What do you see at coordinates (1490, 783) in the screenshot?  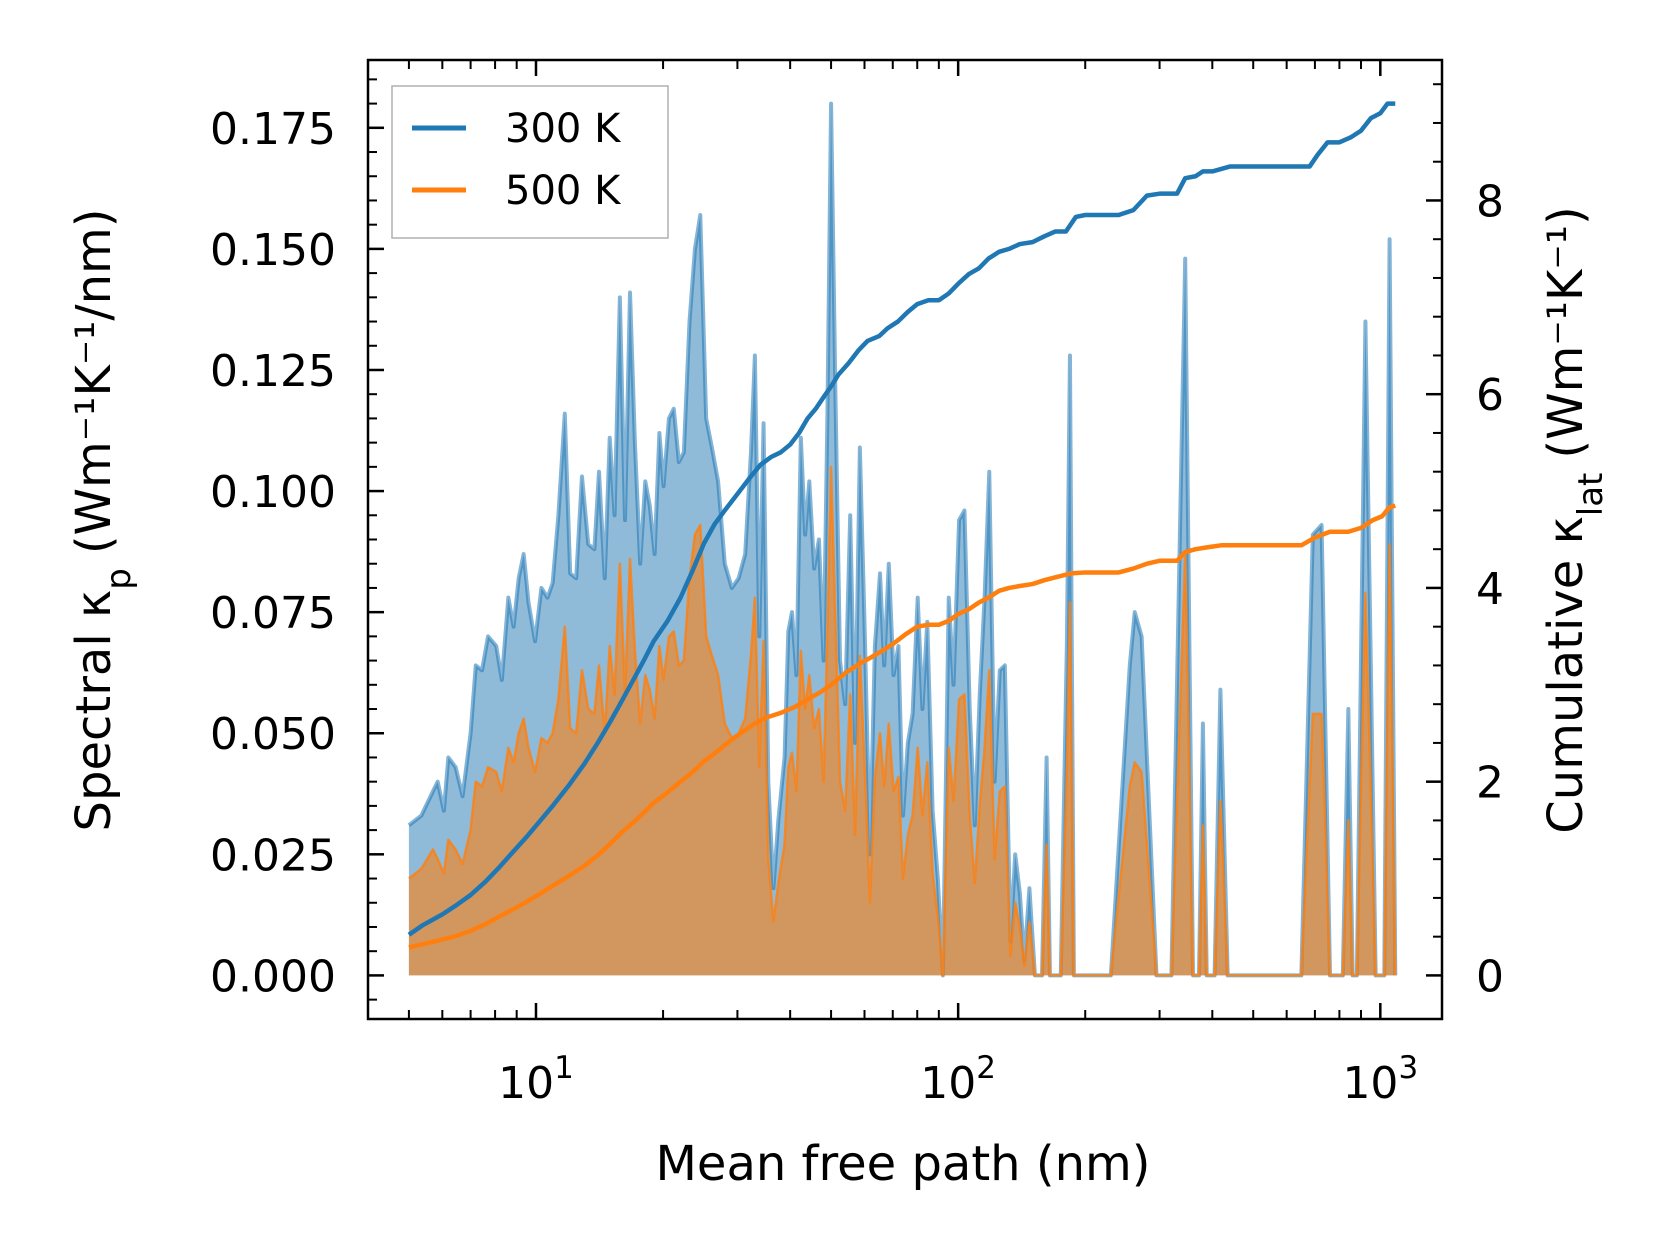 I see `y-right-tick-label: 2` at bounding box center [1490, 783].